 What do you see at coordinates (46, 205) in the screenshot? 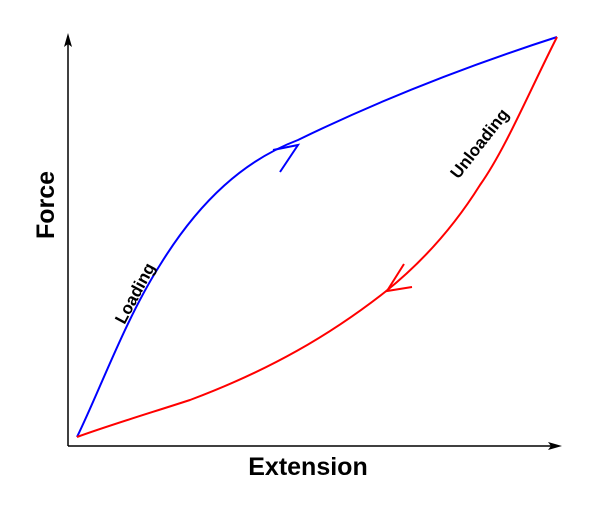
I see `y-axis-label: Force` at bounding box center [46, 205].